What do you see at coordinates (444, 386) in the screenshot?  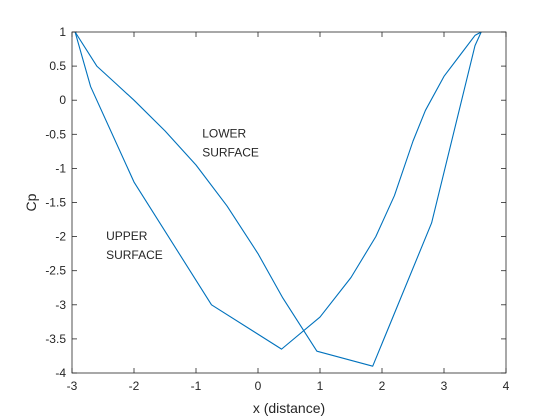 I see `x-tick-label: 3` at bounding box center [444, 386].